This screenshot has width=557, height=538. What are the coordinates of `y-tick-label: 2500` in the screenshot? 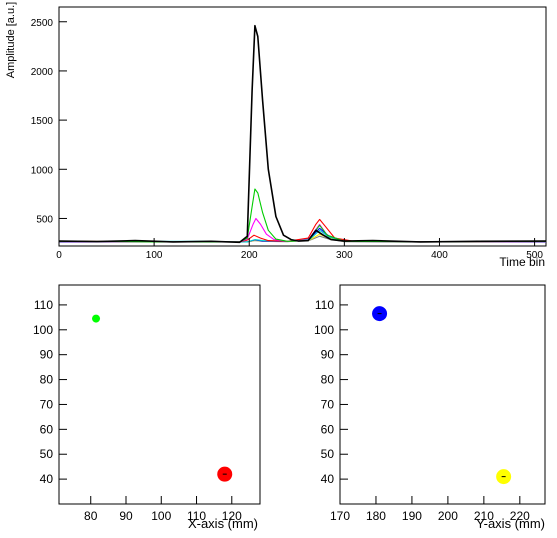 It's located at (42, 23).